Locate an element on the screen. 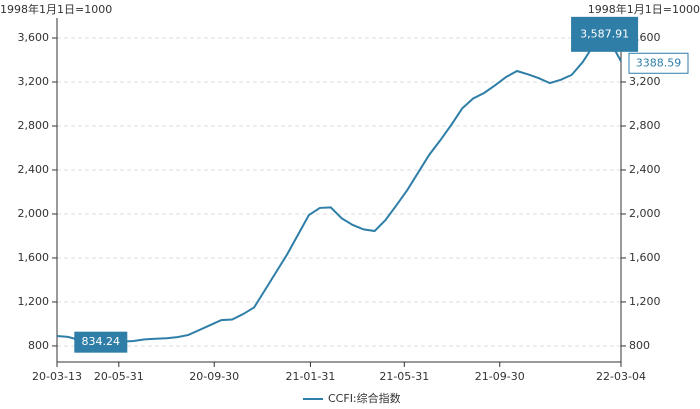 This screenshot has height=409, width=700. y-tick-label: 1,200 is located at coordinates (34, 301).